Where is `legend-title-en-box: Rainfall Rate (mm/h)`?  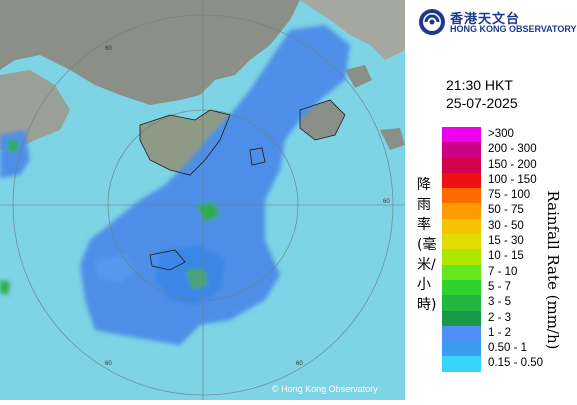
legend-title-en-box: Rainfall Rate (mm/h) is located at coordinates (553, 269).